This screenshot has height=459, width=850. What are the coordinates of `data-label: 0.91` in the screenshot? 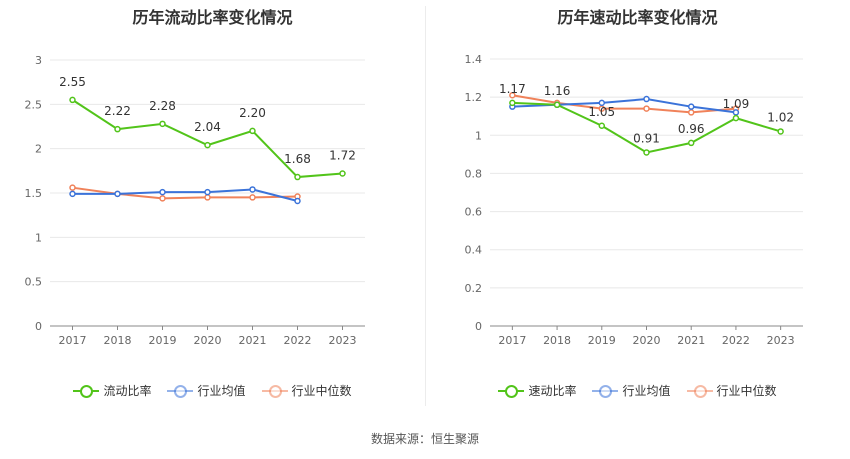 It's located at (646, 138).